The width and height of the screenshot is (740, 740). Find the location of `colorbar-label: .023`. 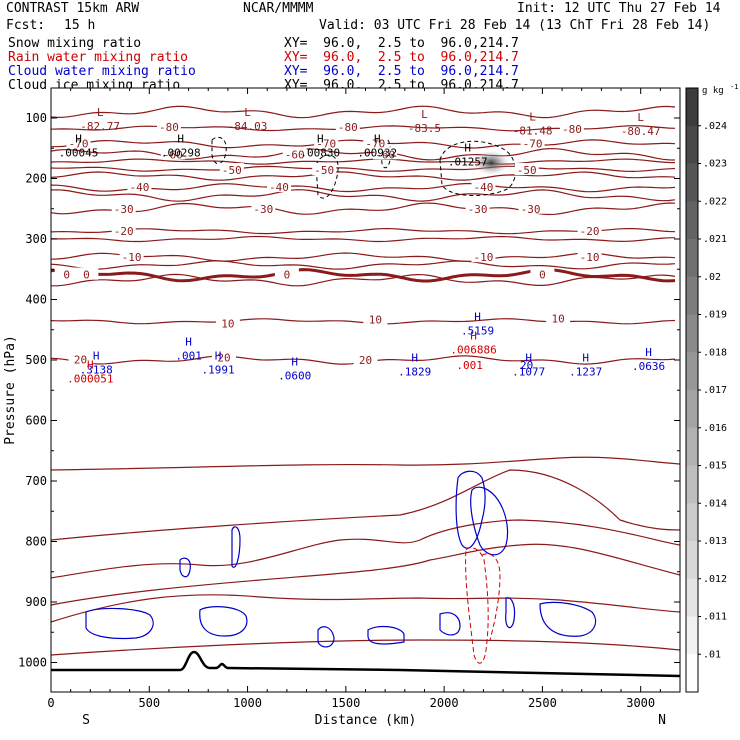

colorbar-label: .023 is located at coordinates (715, 164).